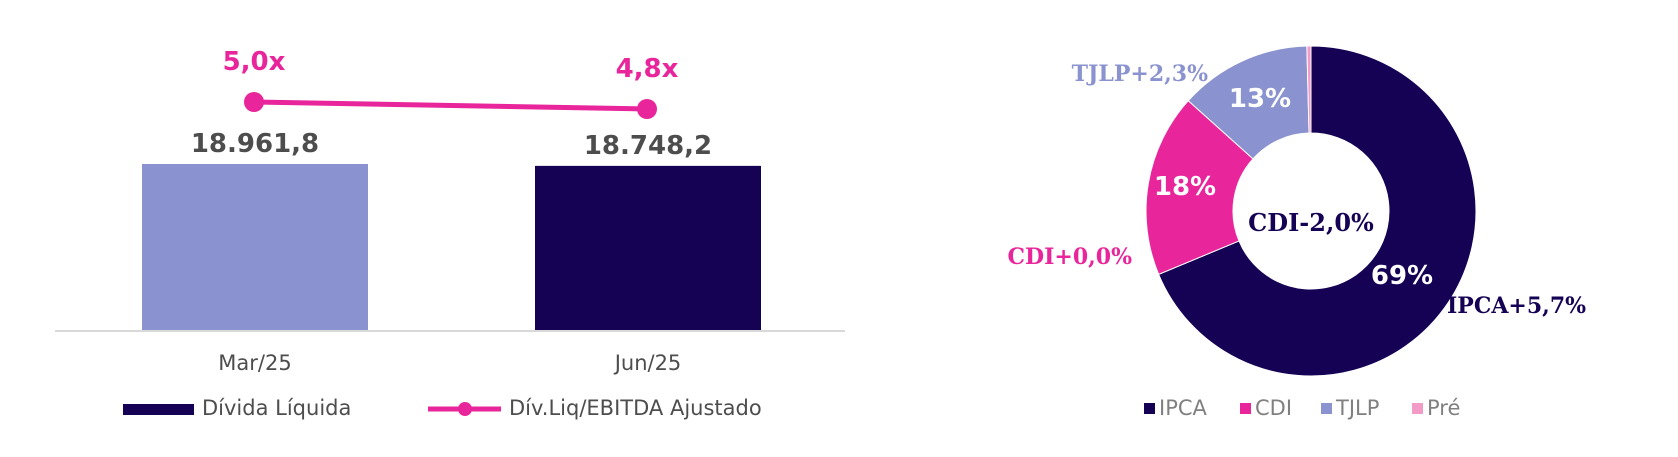 This screenshot has height=457, width=1678. What do you see at coordinates (1357, 408) in the screenshot?
I see `donut-legend-label-tjlp: TJLP` at bounding box center [1357, 408].